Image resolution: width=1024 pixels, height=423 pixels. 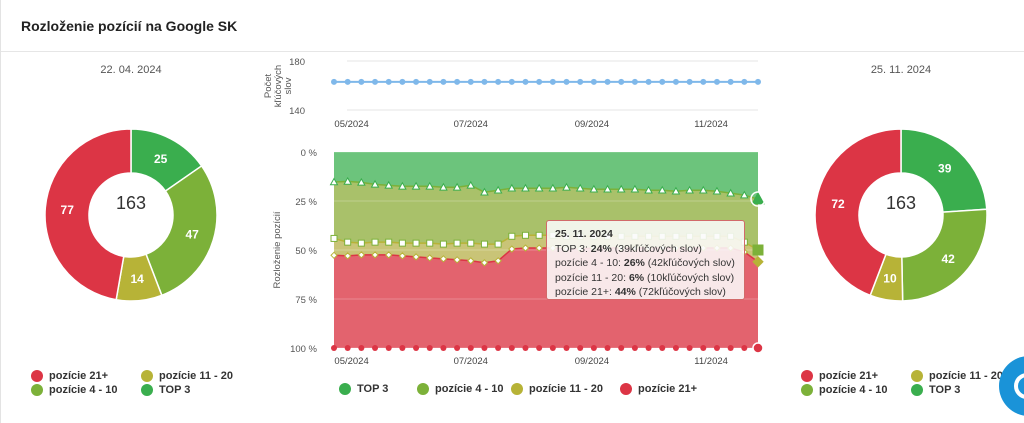 What do you see at coordinates (844, 390) in the screenshot?
I see `right-legend-item-2: pozície 4 - 10` at bounding box center [844, 390].